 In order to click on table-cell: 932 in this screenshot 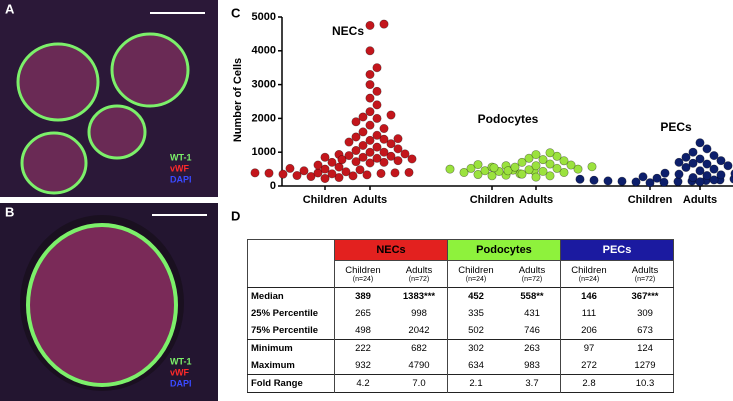, I will do `click(362, 366)`.